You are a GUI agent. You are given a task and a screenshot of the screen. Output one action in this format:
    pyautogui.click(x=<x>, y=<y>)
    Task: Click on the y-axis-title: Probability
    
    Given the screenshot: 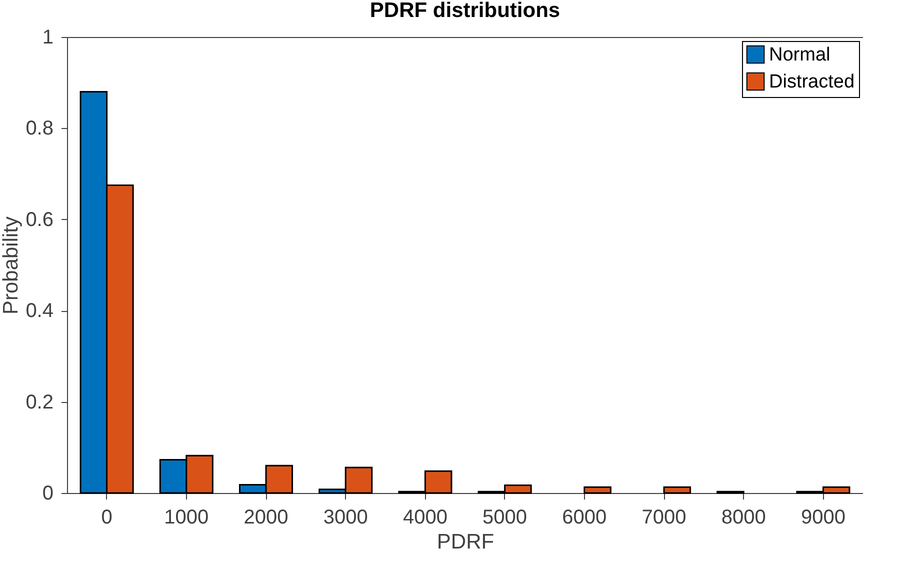 What is the action you would take?
    pyautogui.click(x=11, y=265)
    